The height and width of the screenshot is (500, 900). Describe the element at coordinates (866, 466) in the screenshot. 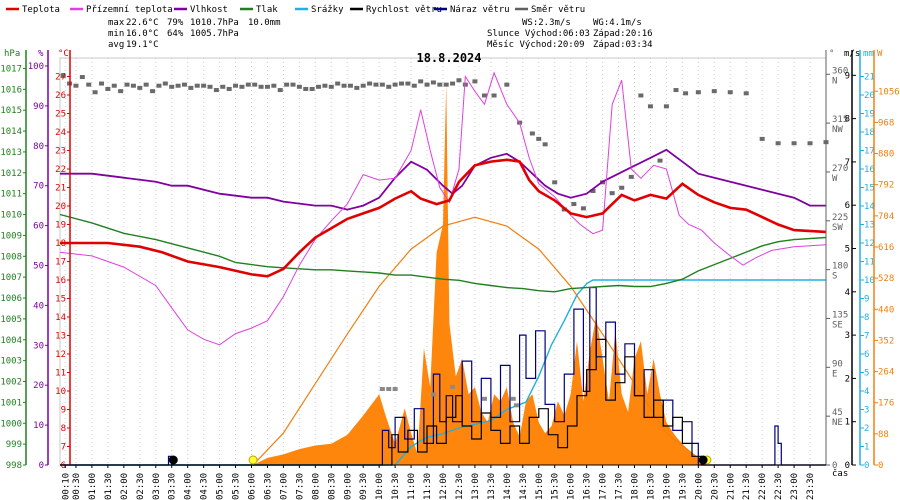

I see `rain-tick-label: 0` at that location.